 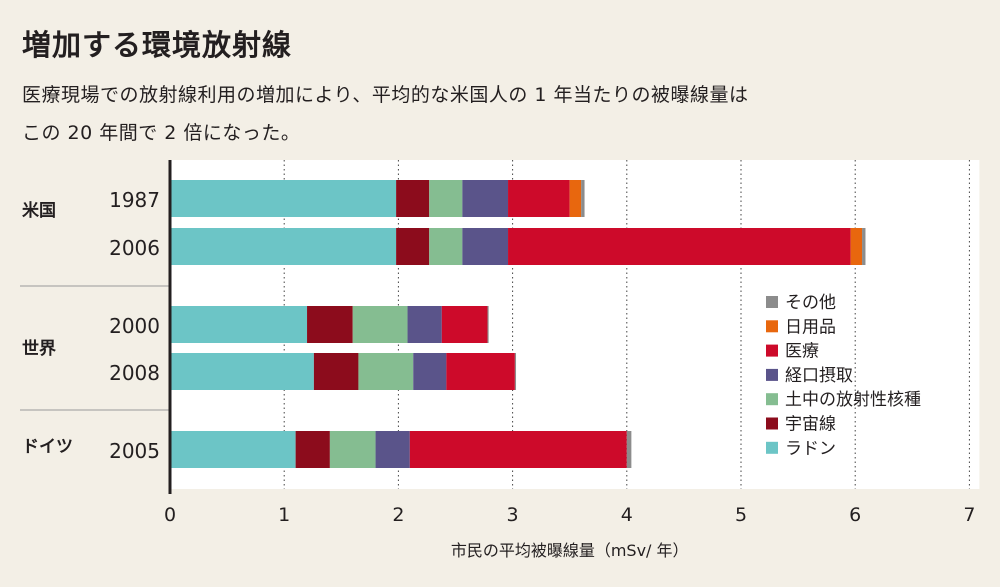 What do you see at coordinates (385, 95) in the screenshot?
I see `chart-subtitle-line-1: 医療現場での放射線利用の増加により、平均的な米国人の 1 年当たりの被曝線量は` at bounding box center [385, 95].